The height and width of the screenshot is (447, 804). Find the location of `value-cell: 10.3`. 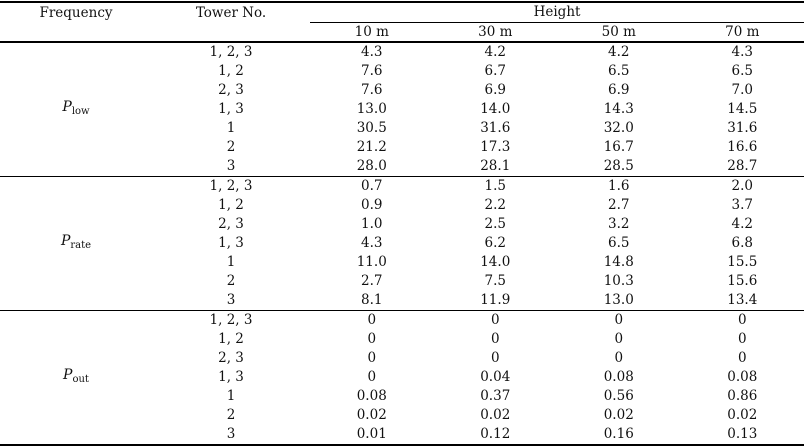

value-cell: 10.3 is located at coordinates (618, 281).